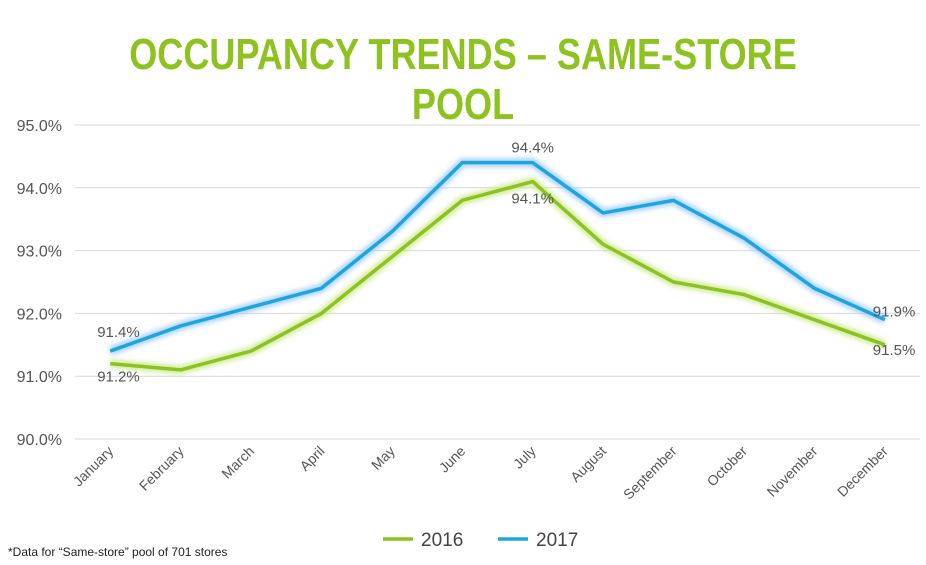 The image size is (926, 565). What do you see at coordinates (524, 457) in the screenshot?
I see `x-tick-label: July` at bounding box center [524, 457].